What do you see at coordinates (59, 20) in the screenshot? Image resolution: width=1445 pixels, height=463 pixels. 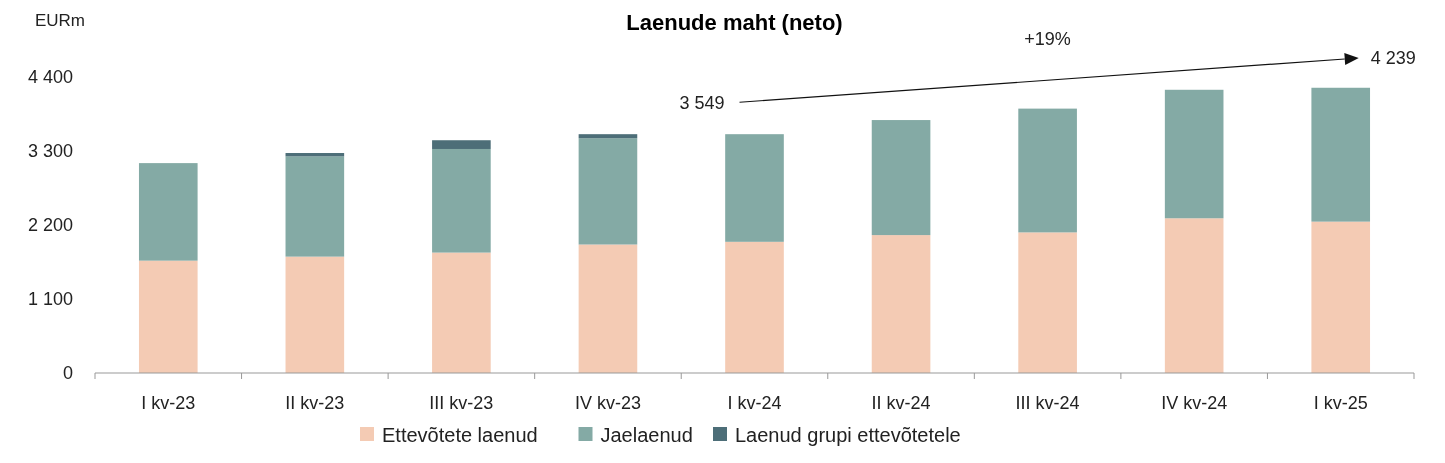 I see `y-axis-title: EURm` at bounding box center [59, 20].